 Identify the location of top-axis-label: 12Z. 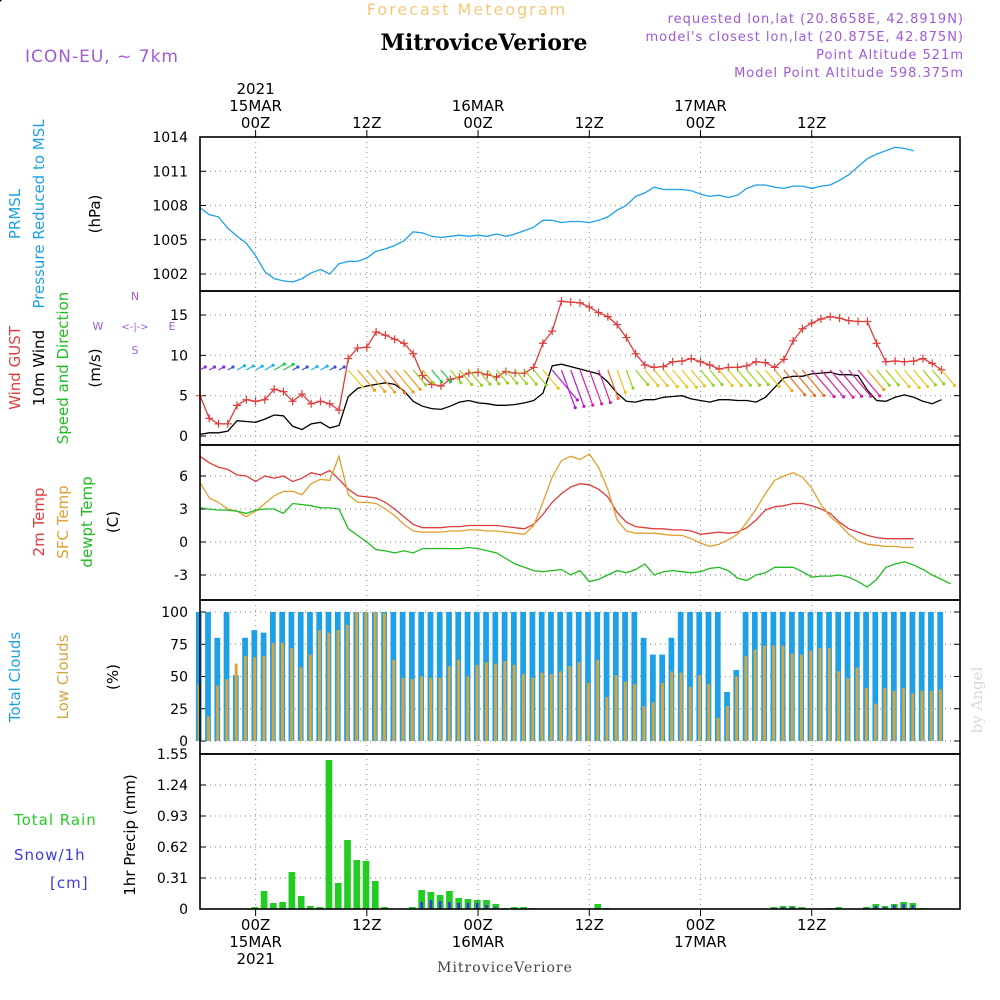
(366, 123).